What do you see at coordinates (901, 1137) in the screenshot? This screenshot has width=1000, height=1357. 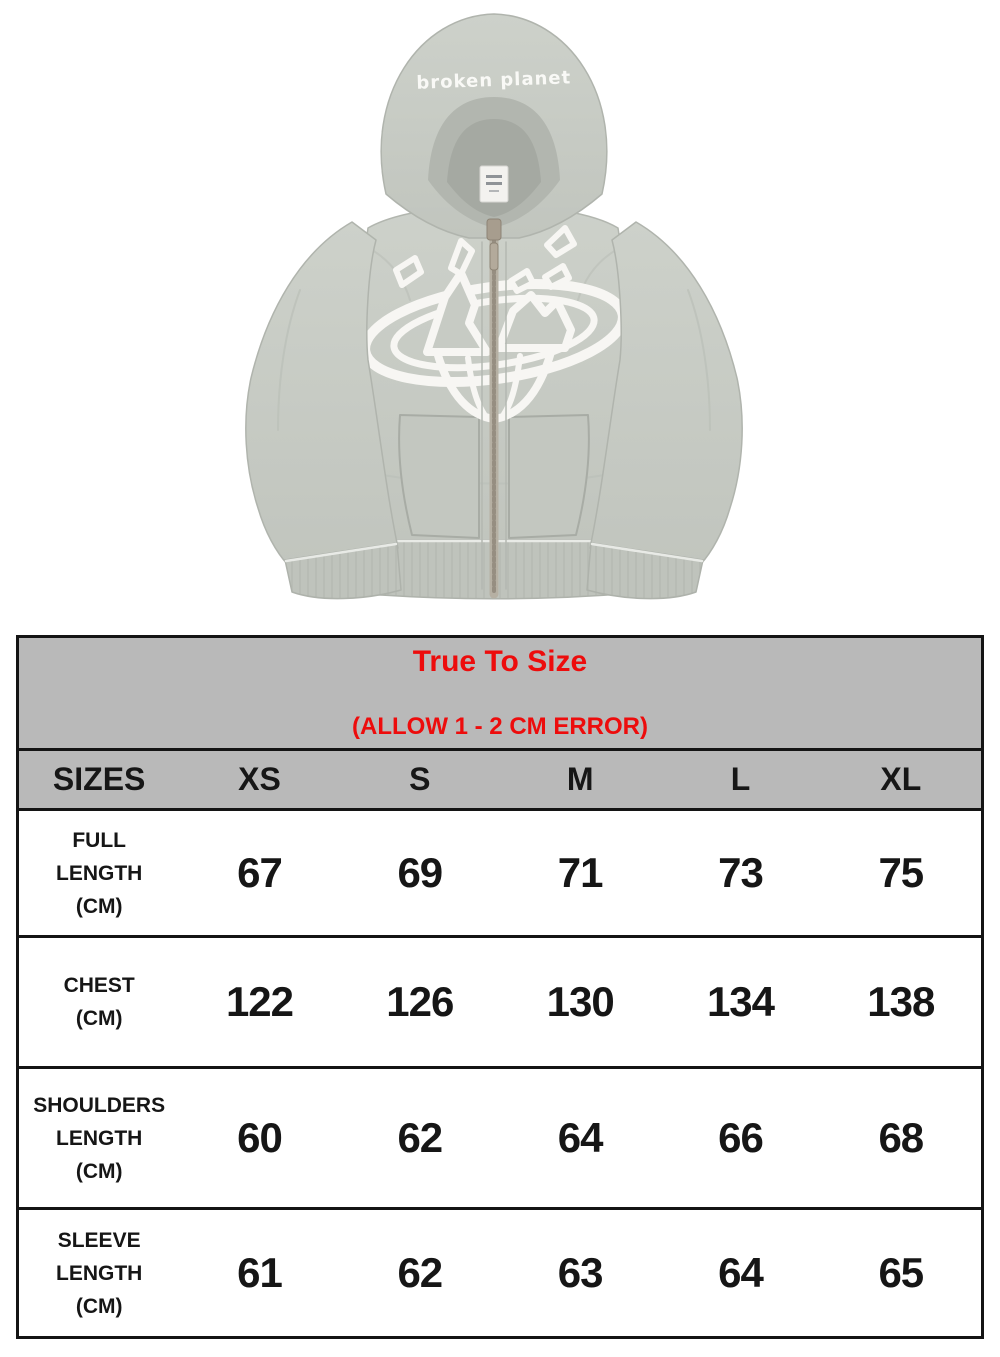 I see `cell-value: 68` at bounding box center [901, 1137].